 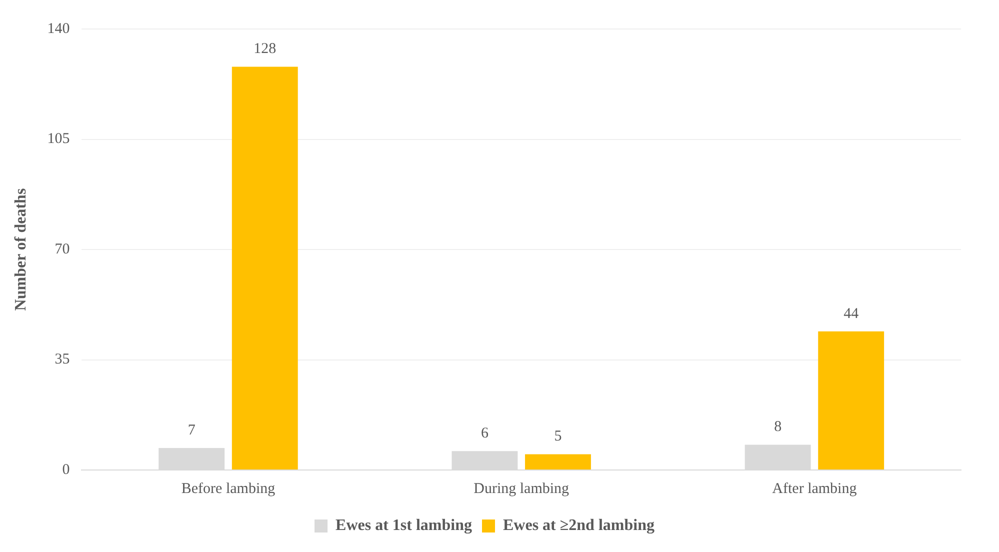 I want to click on x-tick-label: Before lambing, so click(x=228, y=488).